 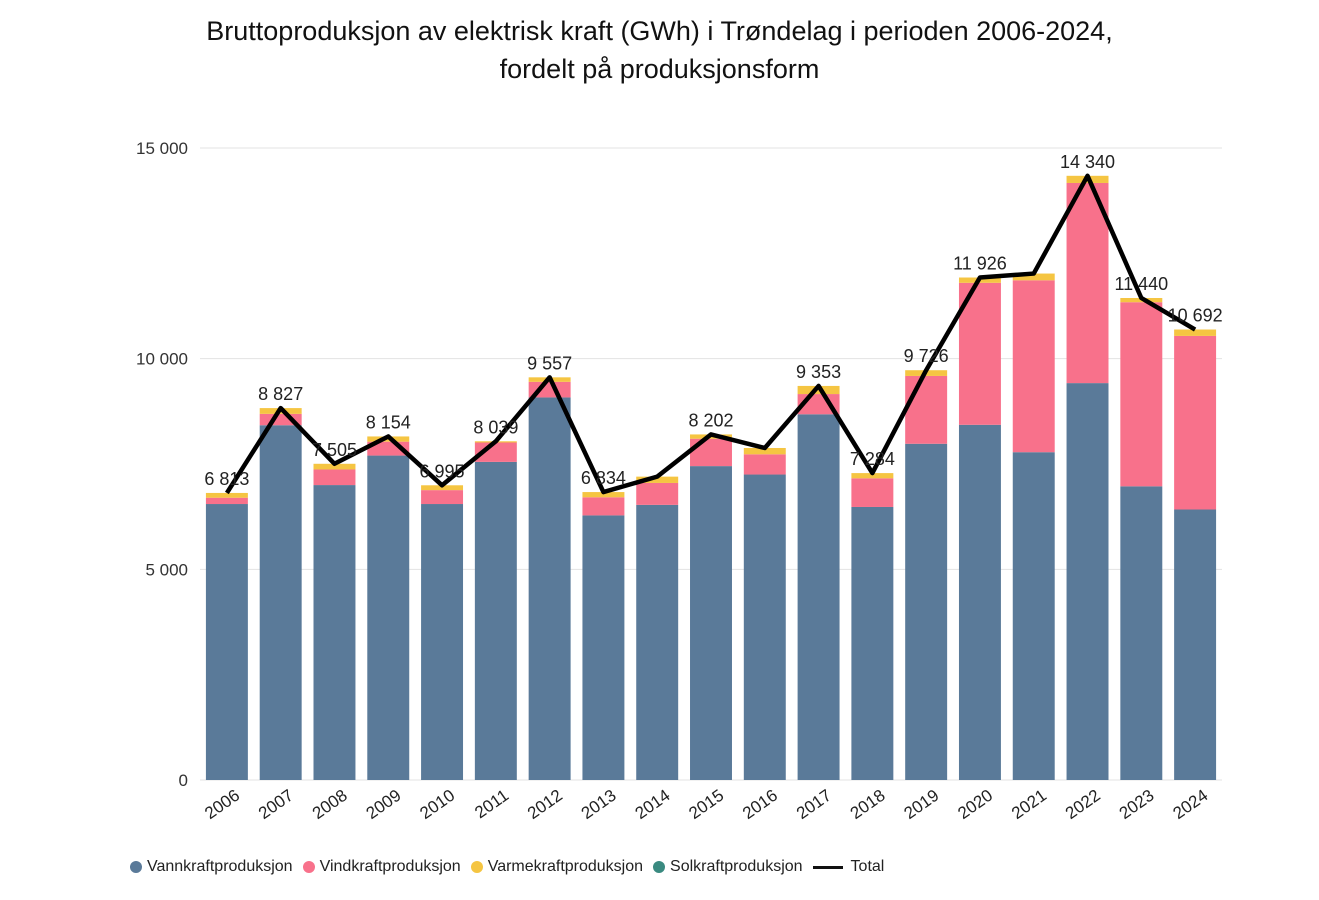 I want to click on data-label: 9 353, so click(x=818, y=372).